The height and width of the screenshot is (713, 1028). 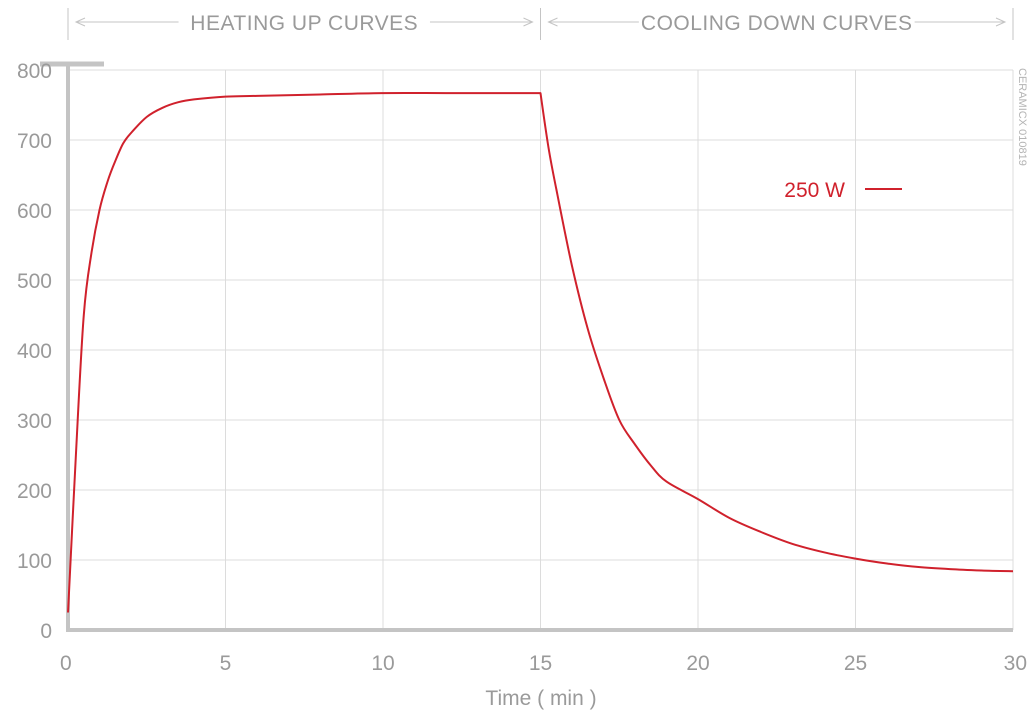 What do you see at coordinates (226, 663) in the screenshot?
I see `x-tick-label: 5` at bounding box center [226, 663].